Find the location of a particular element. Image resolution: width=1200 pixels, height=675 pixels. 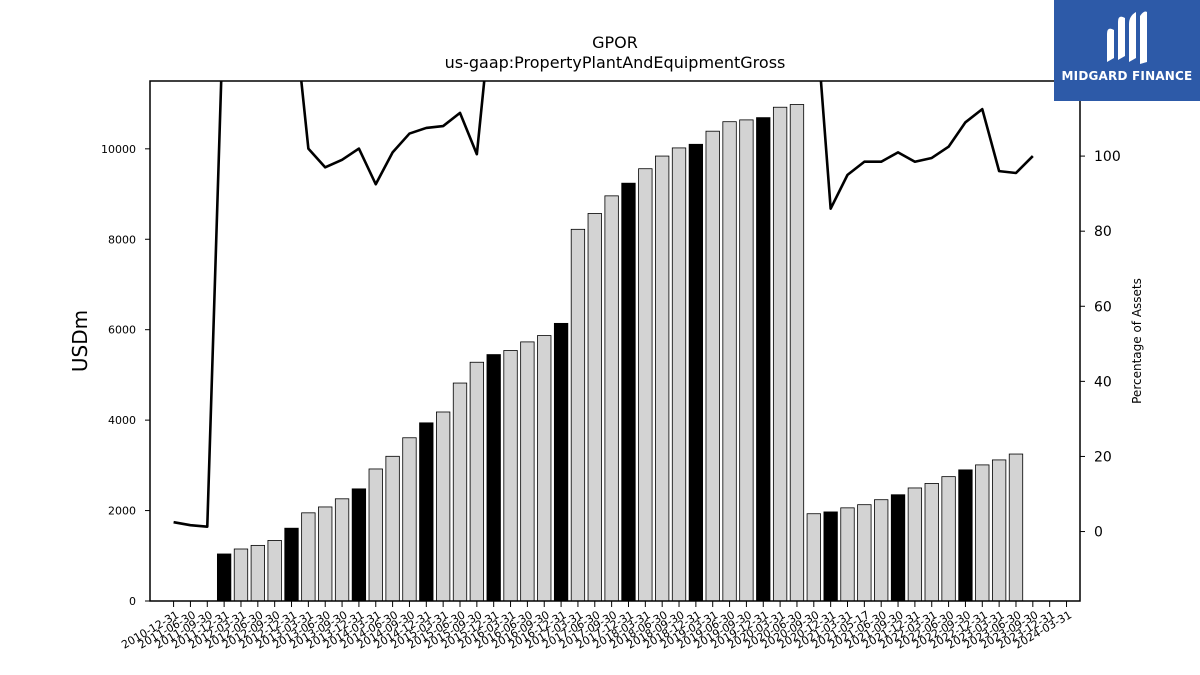

y-tick-label: 4000 is located at coordinates (122, 420).